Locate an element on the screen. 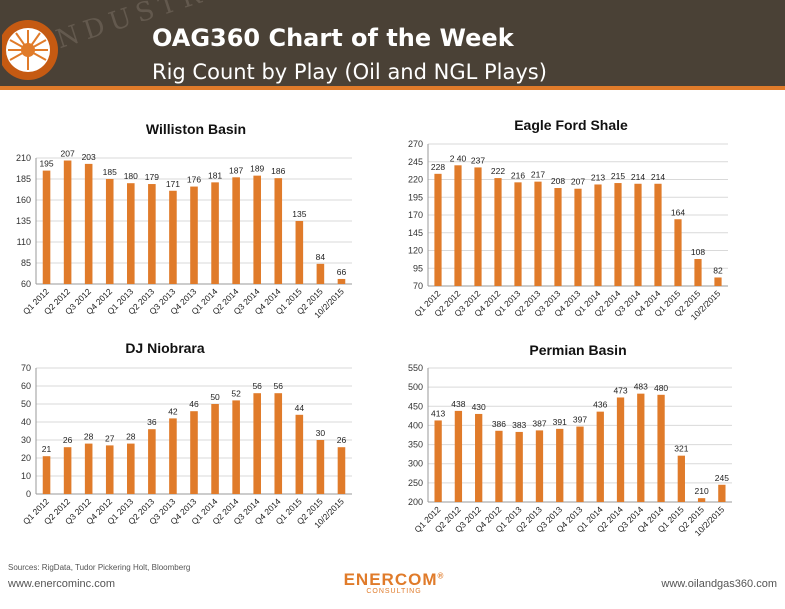  data-label: 386 is located at coordinates (499, 424).